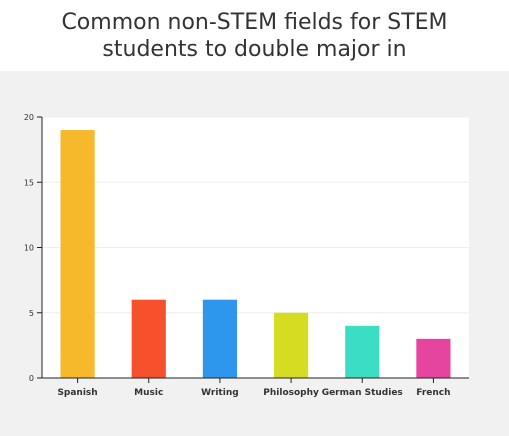 This screenshot has height=436, width=509. I want to click on y-axis-ticks: 0 5 10 15 20, so click(33, 248).